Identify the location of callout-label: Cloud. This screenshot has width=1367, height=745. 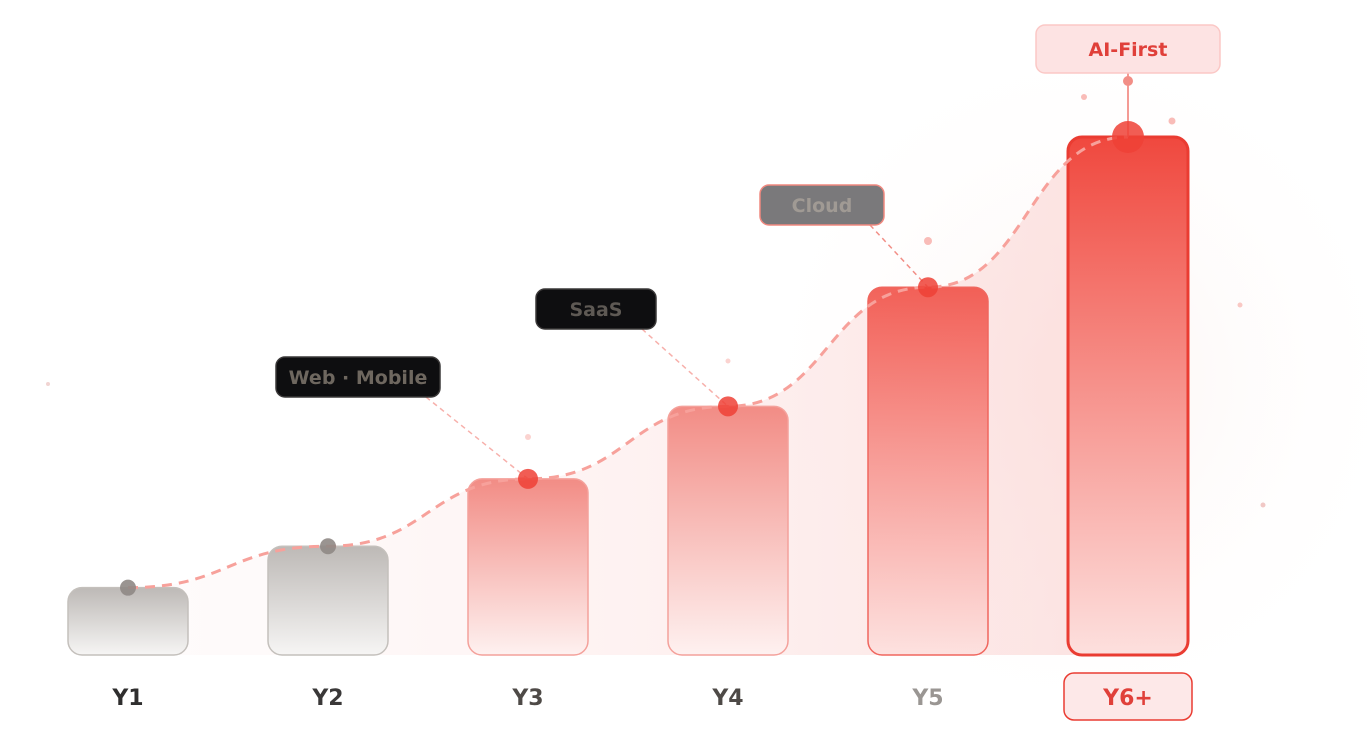
(822, 206).